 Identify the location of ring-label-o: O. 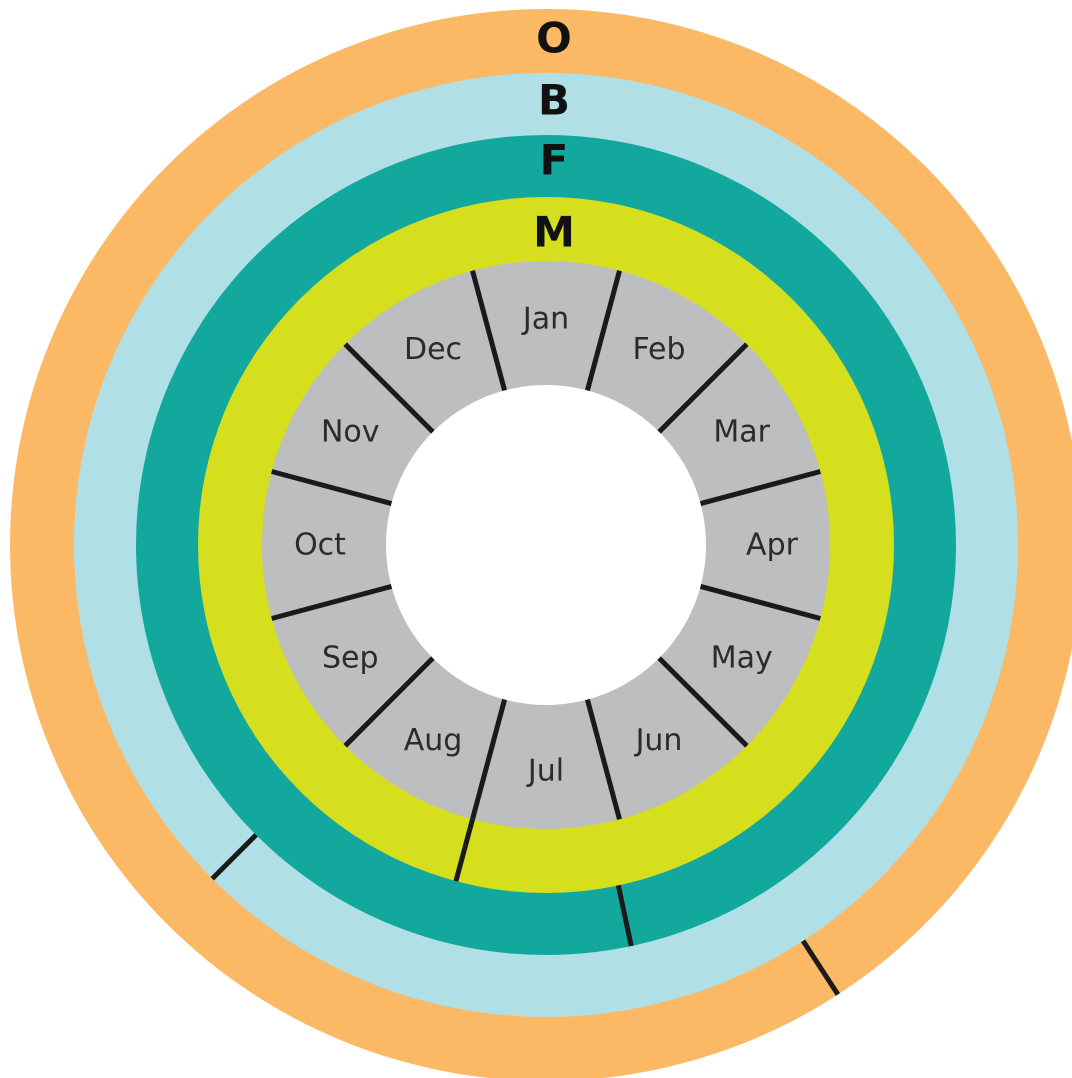
(554, 38).